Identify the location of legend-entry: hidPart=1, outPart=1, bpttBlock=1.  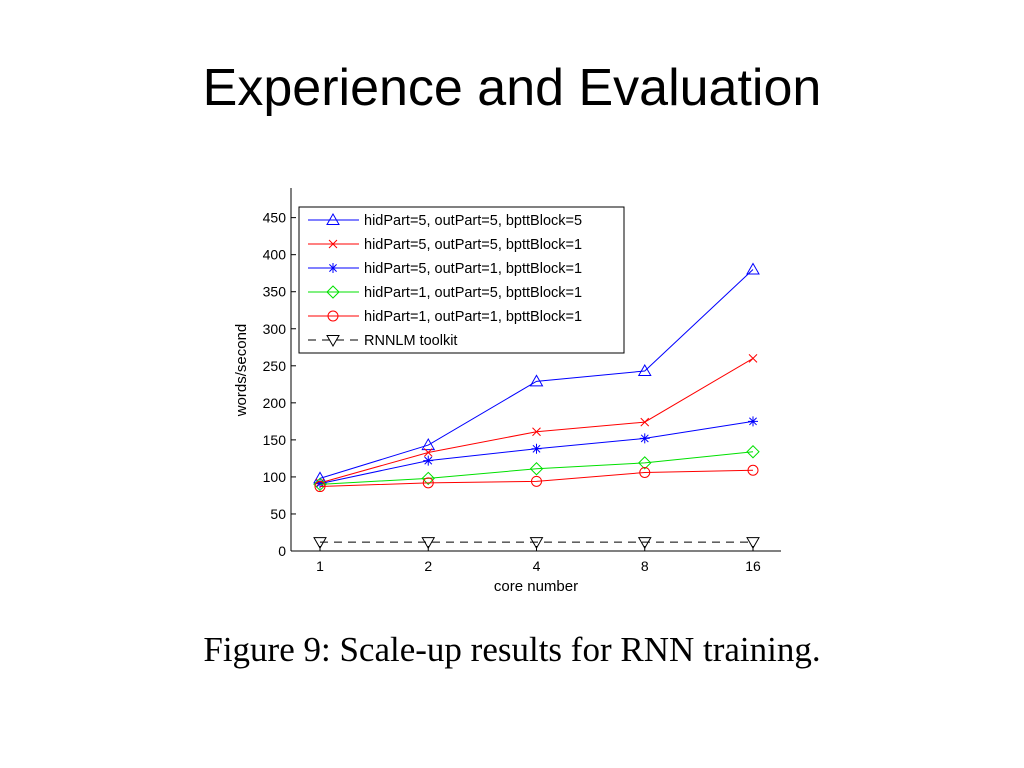
(445, 317).